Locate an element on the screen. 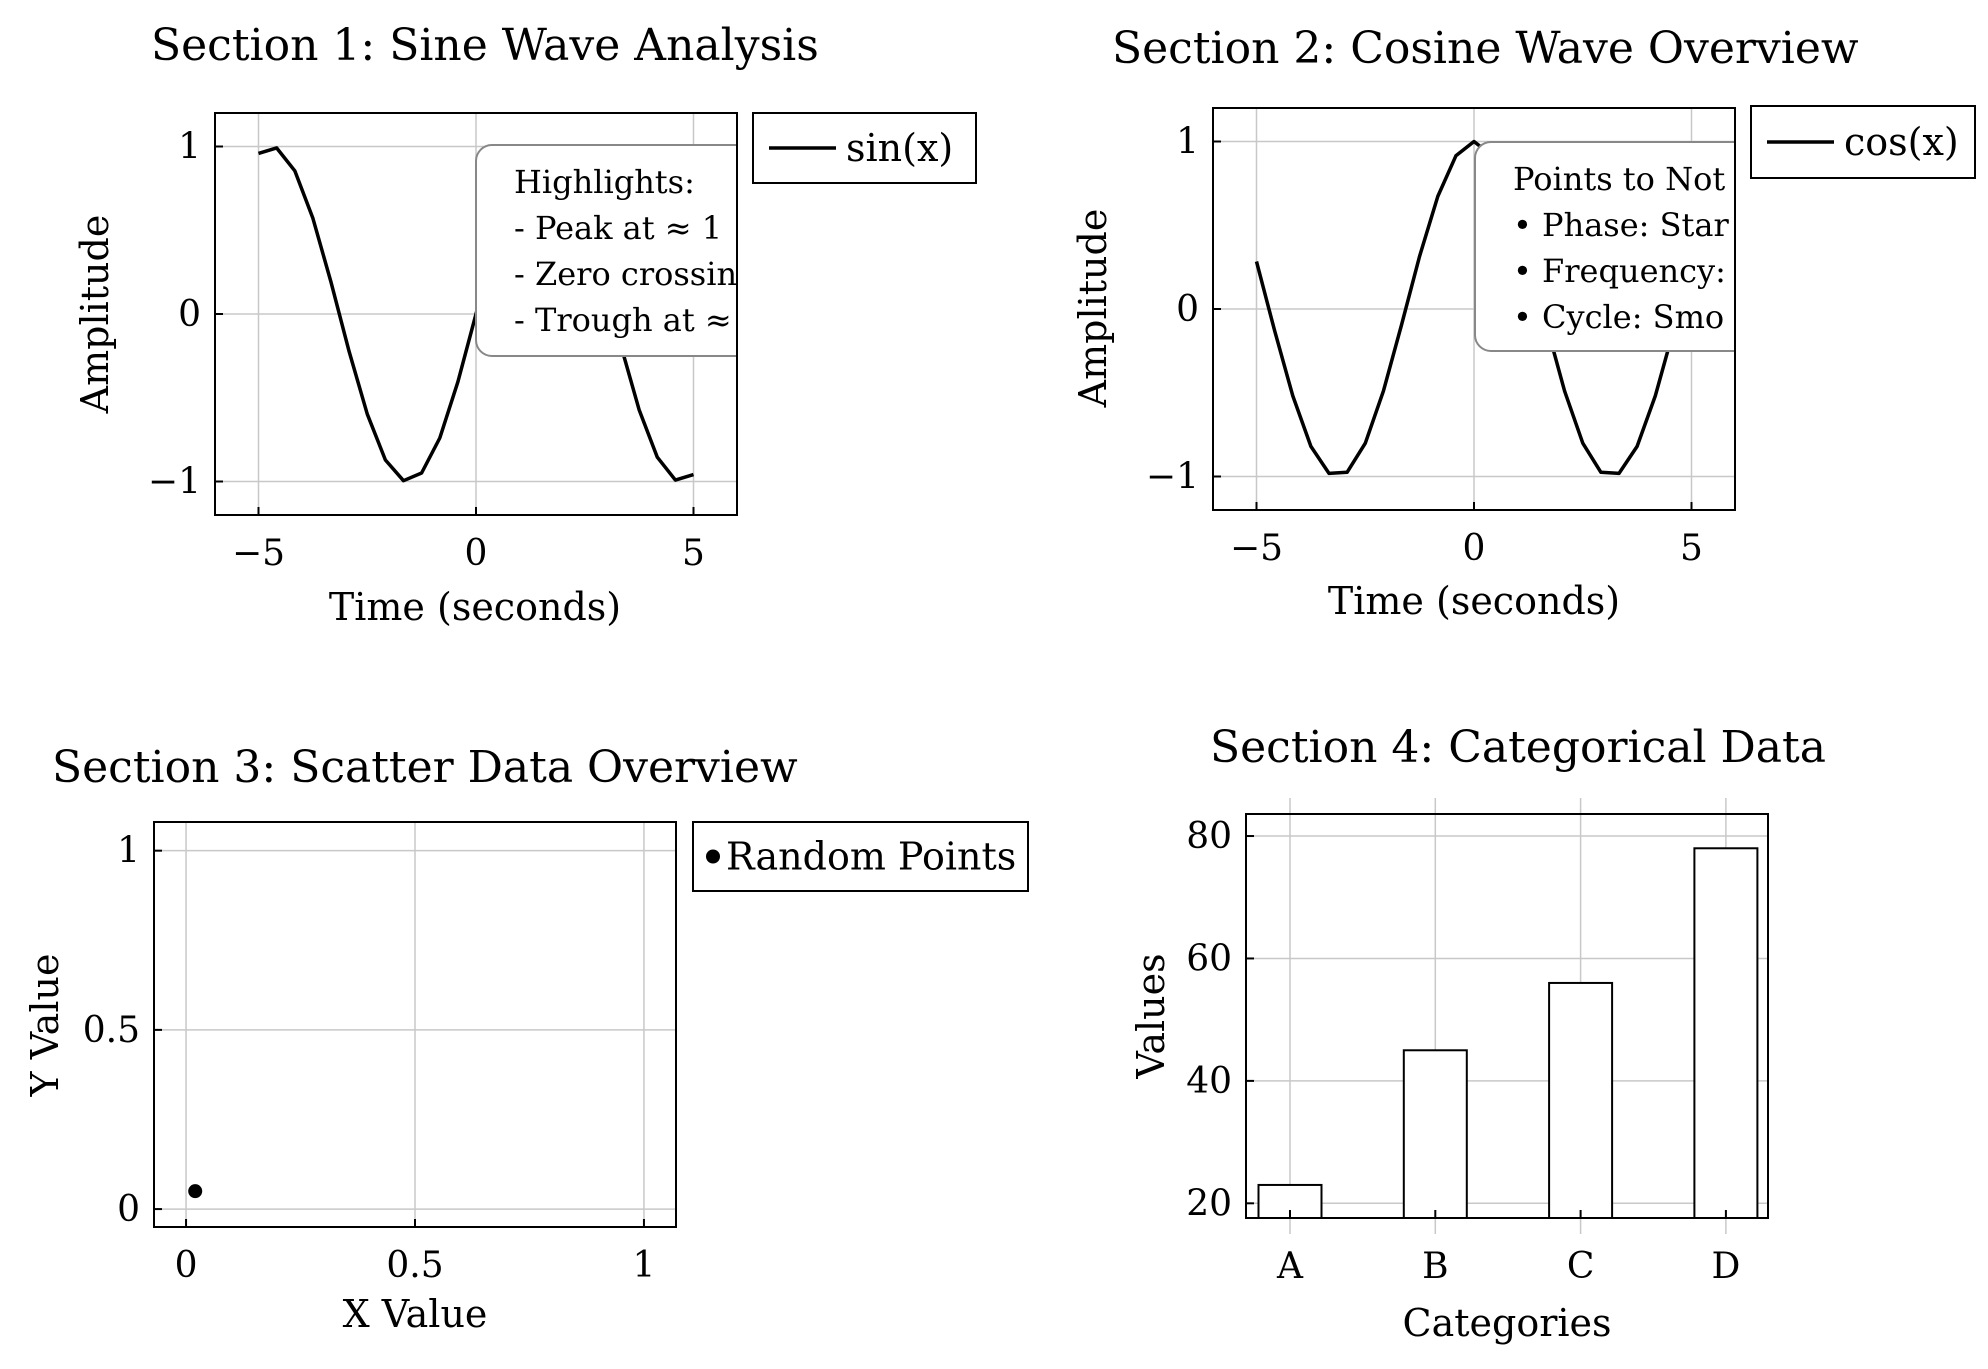  legend: Random Points is located at coordinates (860, 856).